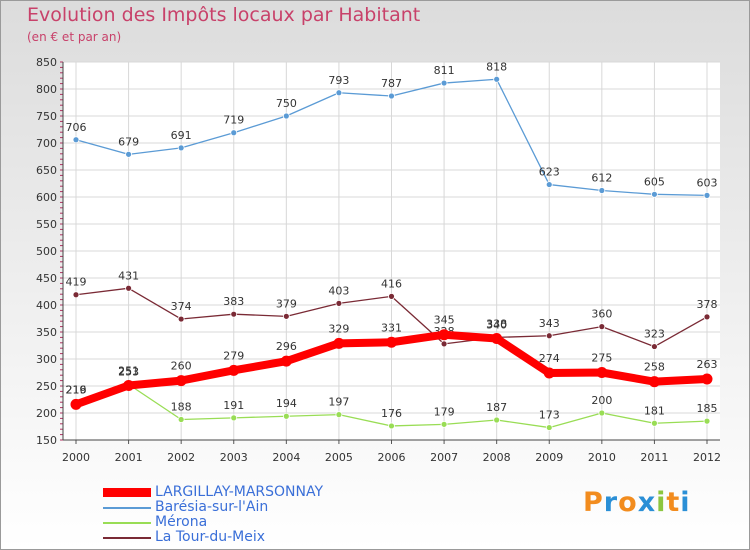 The width and height of the screenshot is (750, 550). Describe the element at coordinates (76, 127) in the screenshot. I see `data-label-bar-sia-sur-l-ain: 706` at that location.